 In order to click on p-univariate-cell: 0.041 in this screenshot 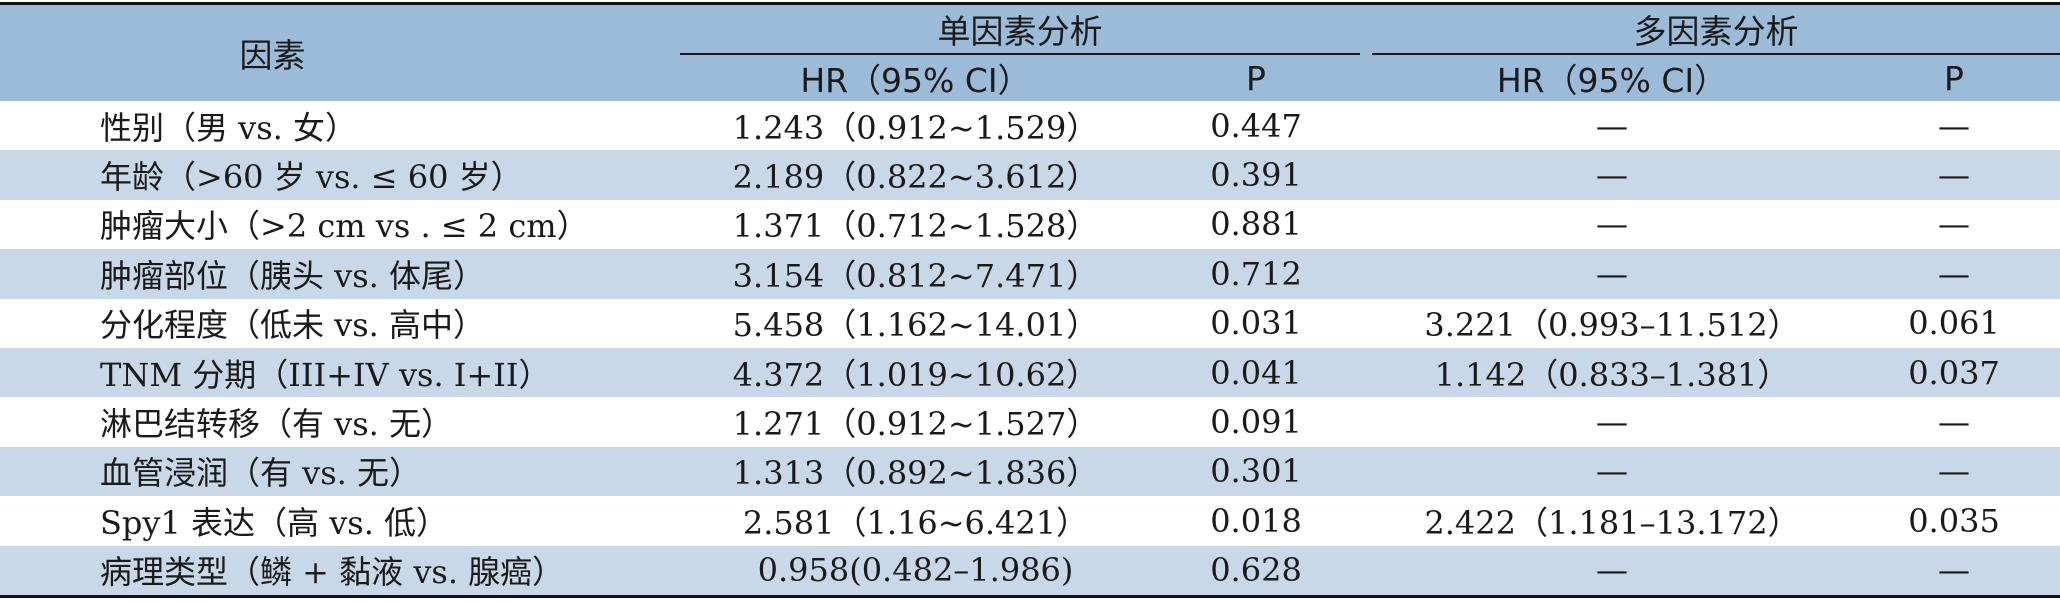, I will do `click(1256, 372)`.